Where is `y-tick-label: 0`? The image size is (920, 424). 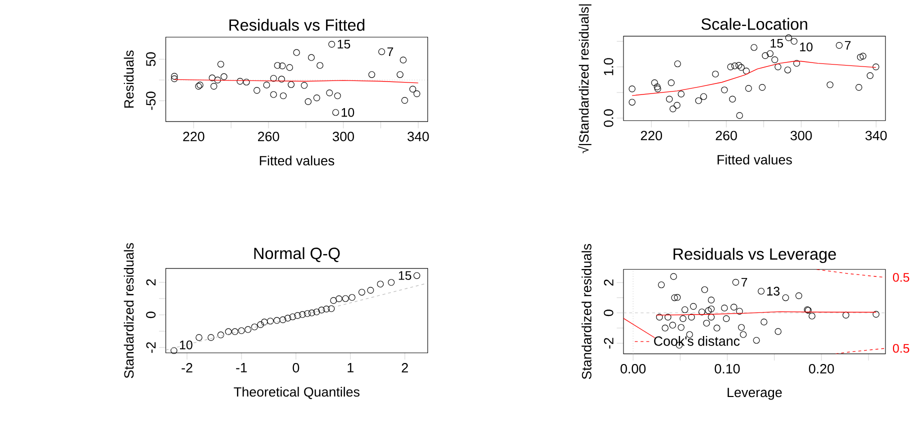
y-tick-label: 0 is located at coordinates (609, 313).